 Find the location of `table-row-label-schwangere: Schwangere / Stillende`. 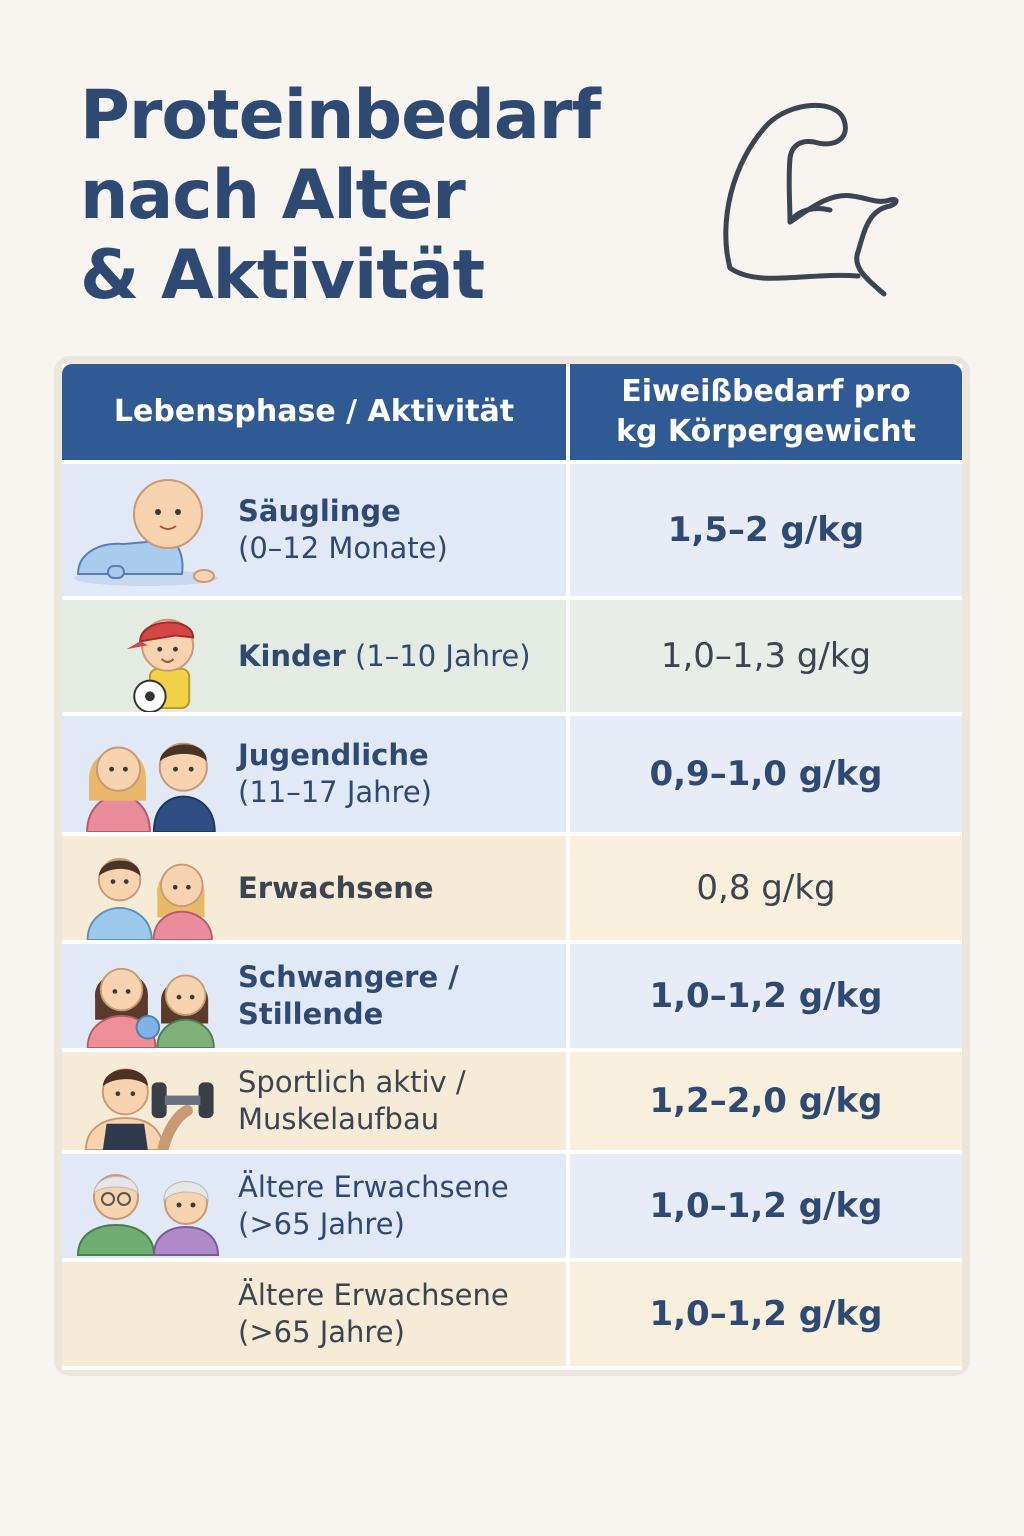

table-row-label-schwangere: Schwangere / Stillende is located at coordinates (314, 996).